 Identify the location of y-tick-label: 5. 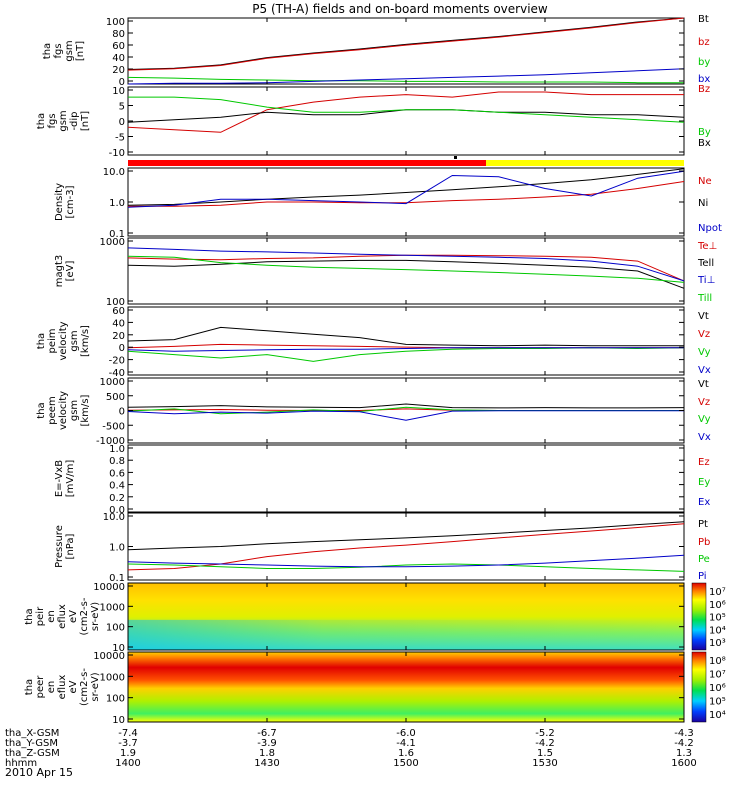
(122, 107).